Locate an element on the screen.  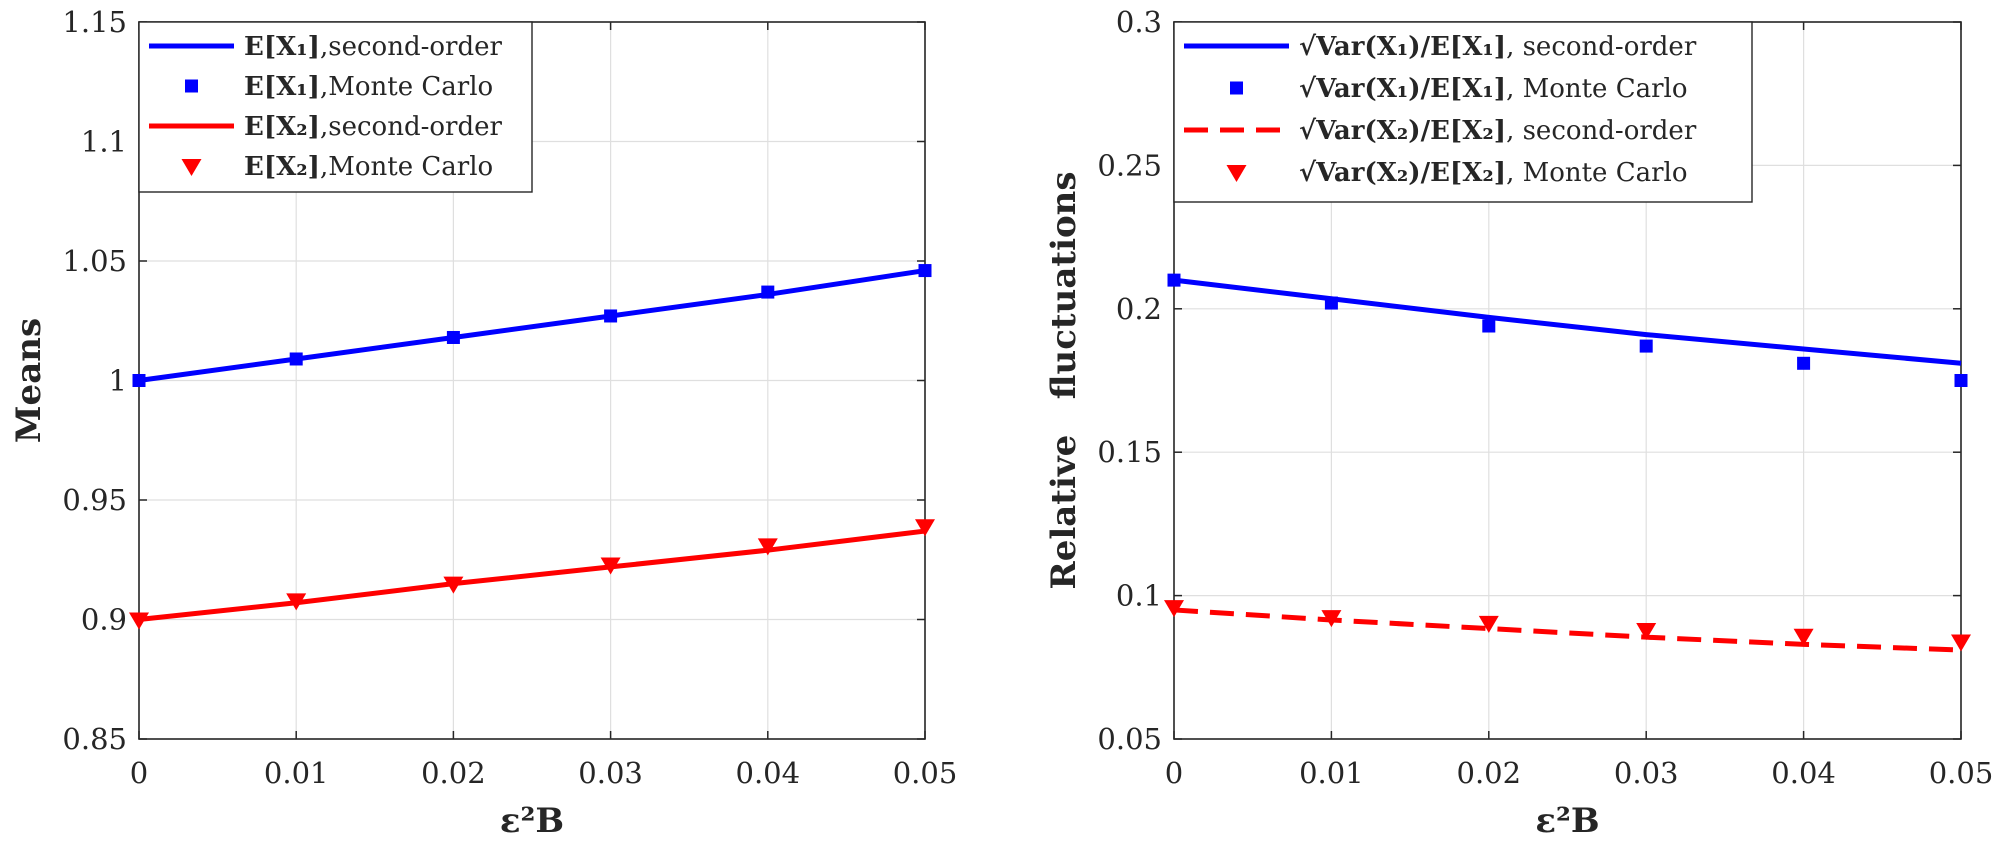
y-tick-label: 1.15 is located at coordinates (94, 22).